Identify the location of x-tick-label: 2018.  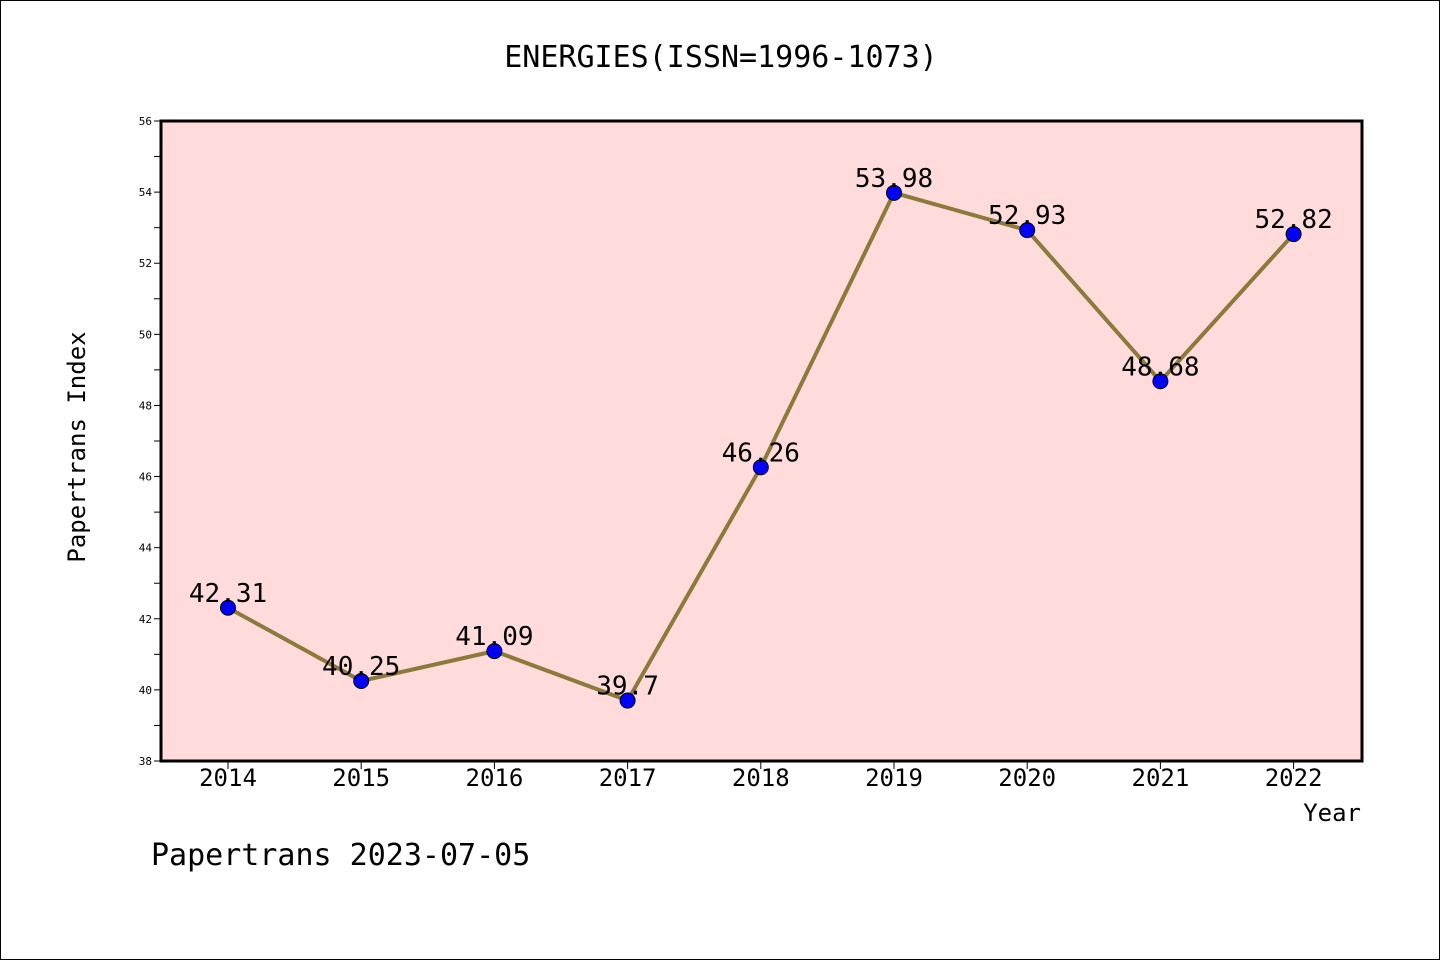
(761, 778).